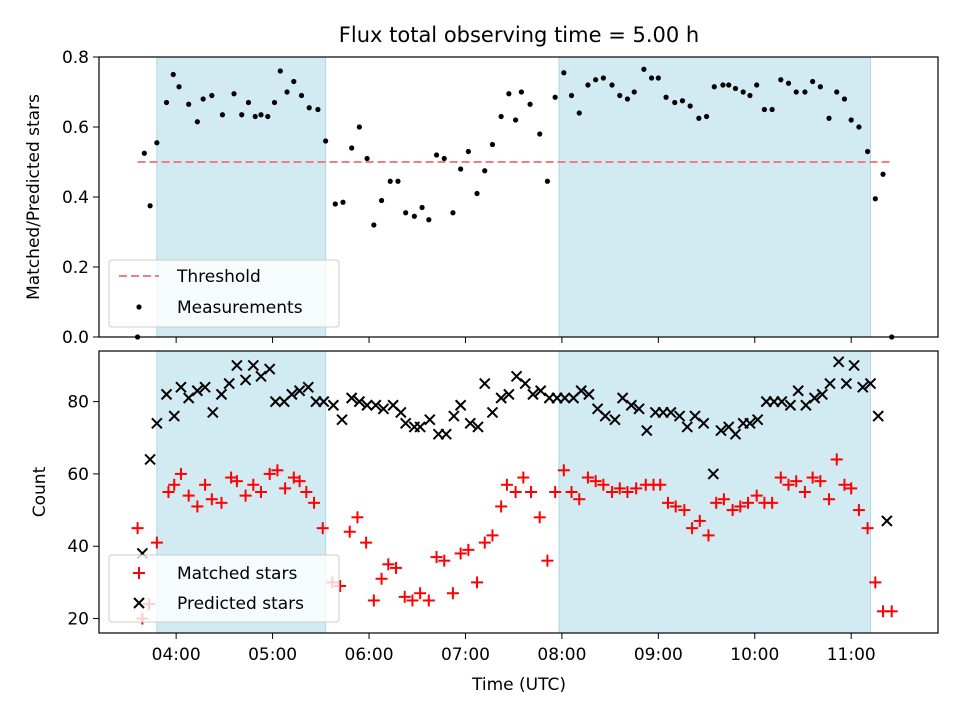 The image size is (960, 720). What do you see at coordinates (218, 277) in the screenshot?
I see `legend-threshold-label: Threshold` at bounding box center [218, 277].